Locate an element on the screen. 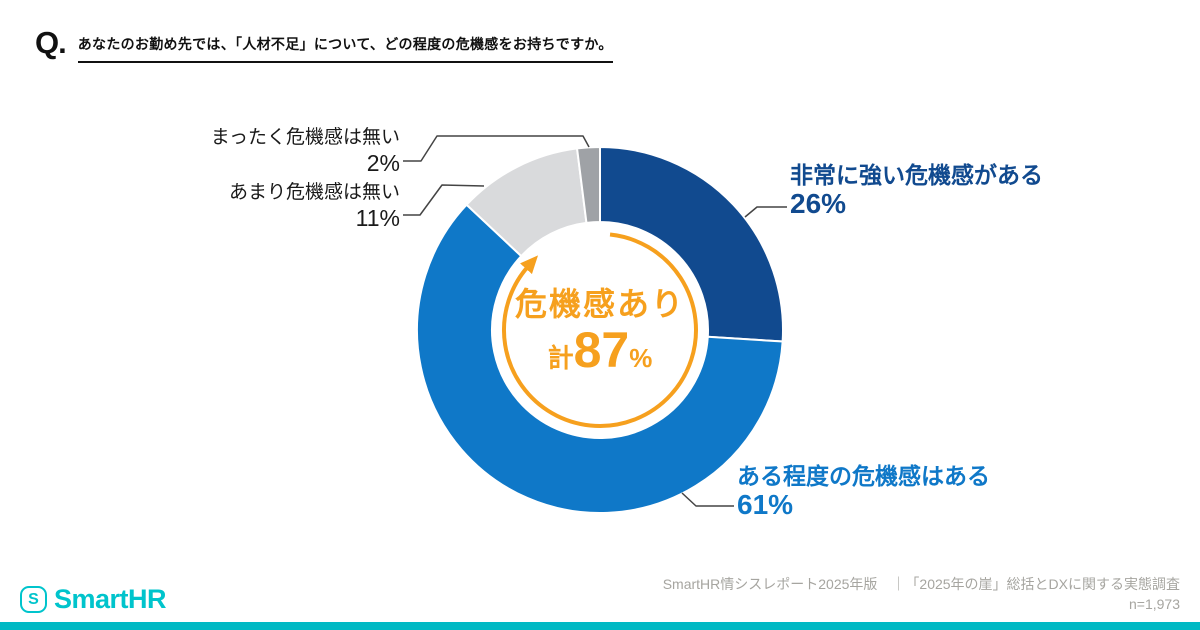  cycle-arrow-icon is located at coordinates (600, 330).